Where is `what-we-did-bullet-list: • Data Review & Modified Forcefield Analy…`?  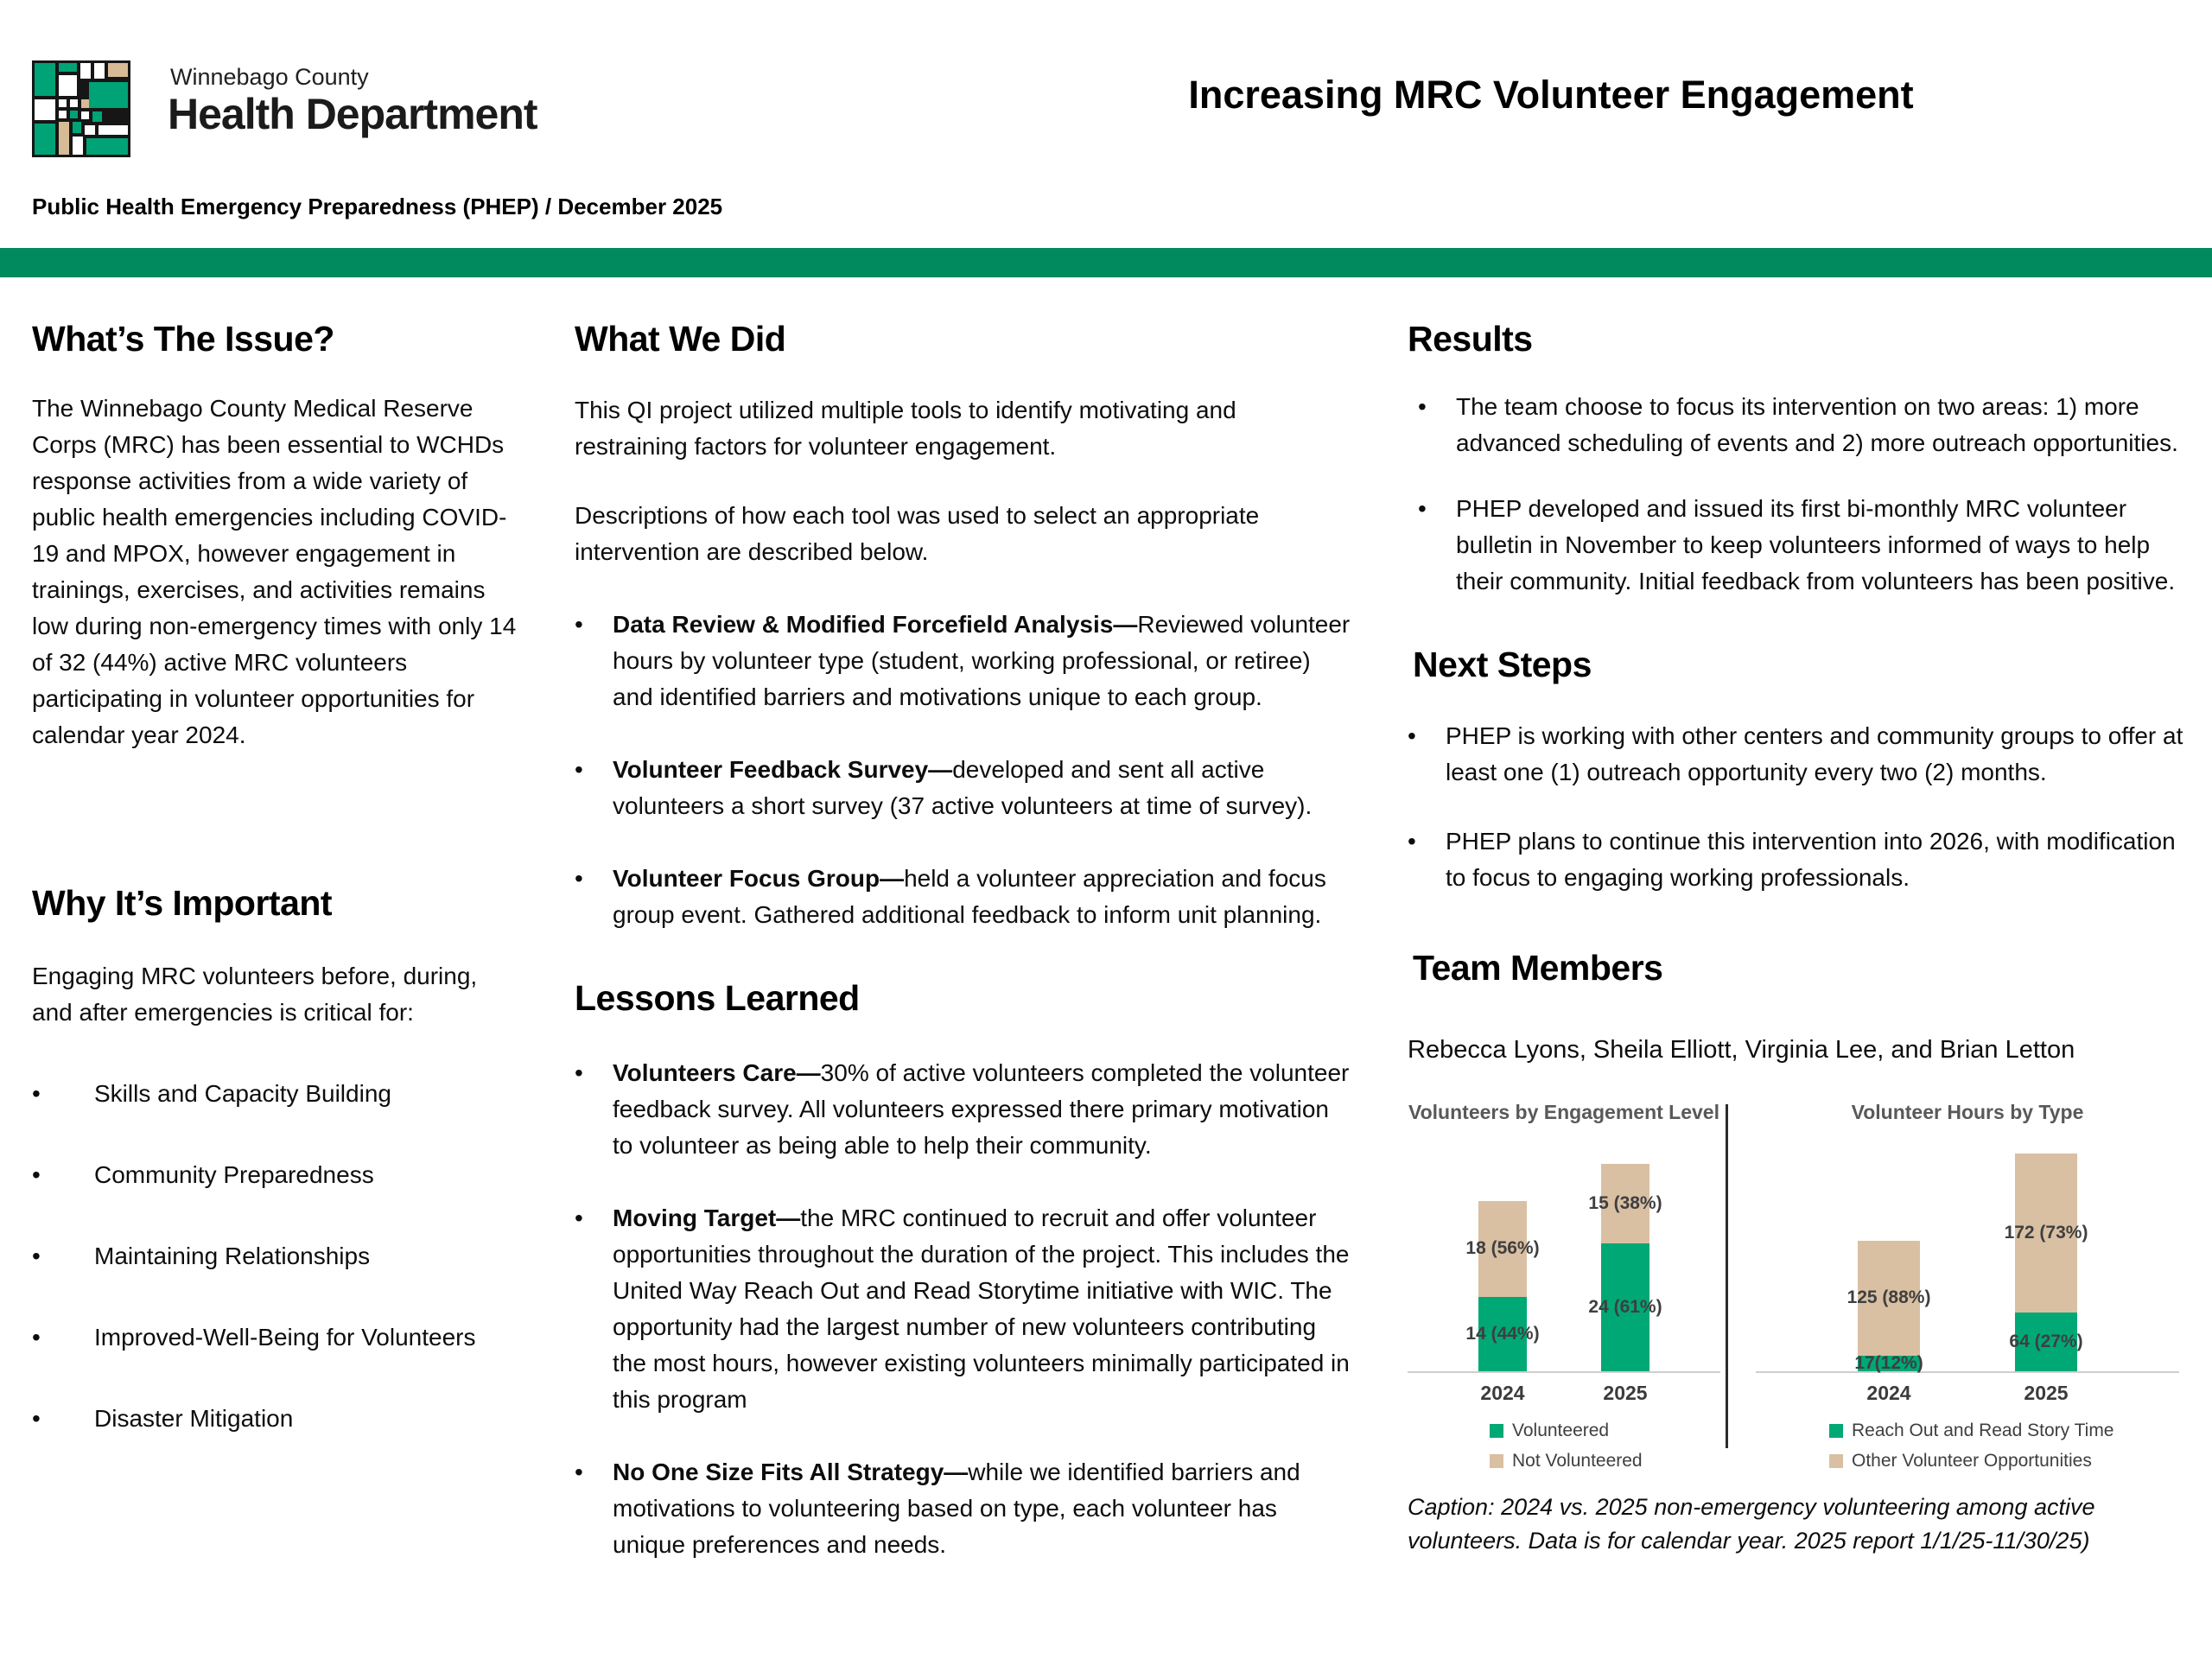
what-we-did-bullet-list: • Data Review & Modified Forcefield Analy… is located at coordinates (963, 770).